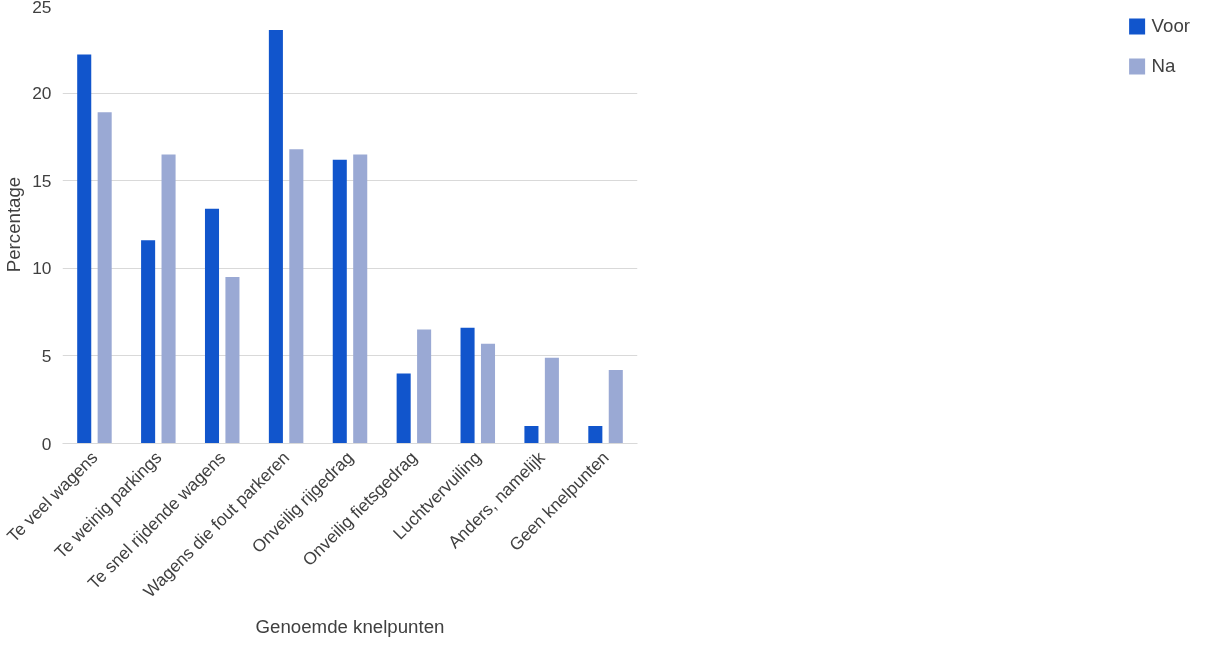 Image resolution: width=1209 pixels, height=646 pixels. I want to click on y-tick-label: 10, so click(42, 268).